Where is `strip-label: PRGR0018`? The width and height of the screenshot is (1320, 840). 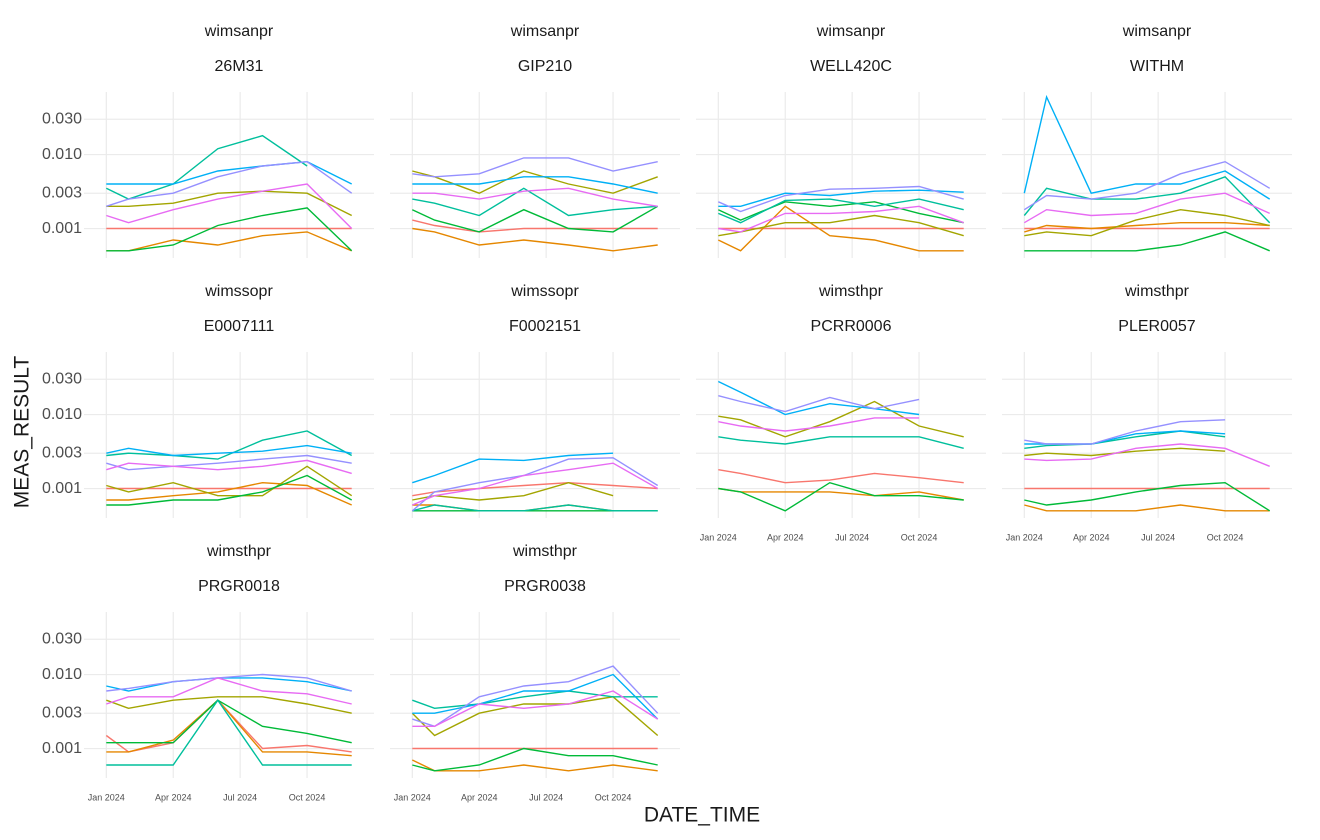
strip-label: PRGR0018 is located at coordinates (239, 586).